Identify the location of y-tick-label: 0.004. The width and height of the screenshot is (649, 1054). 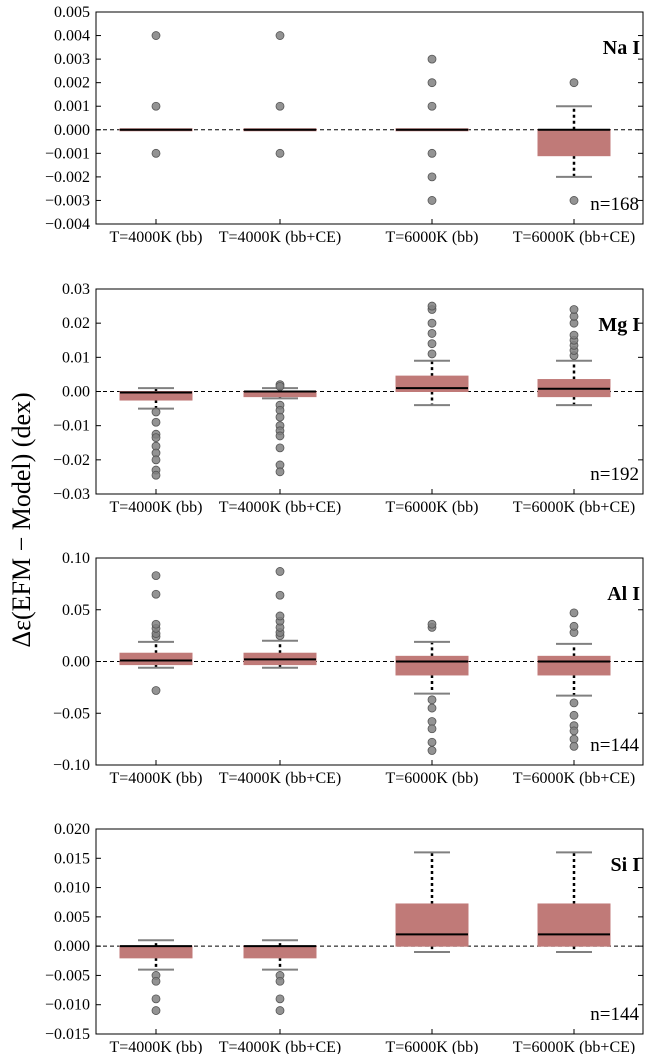
(72, 36).